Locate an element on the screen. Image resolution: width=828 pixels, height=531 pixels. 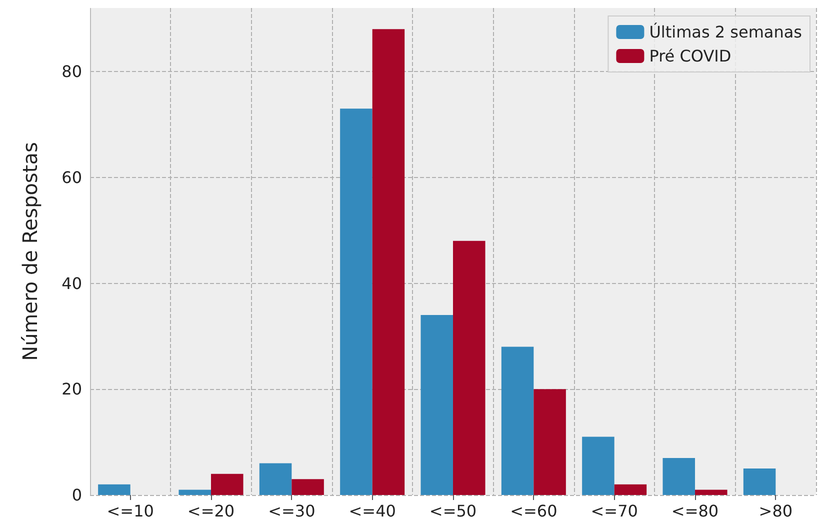
y-tick-label: 40 is located at coordinates (72, 283).